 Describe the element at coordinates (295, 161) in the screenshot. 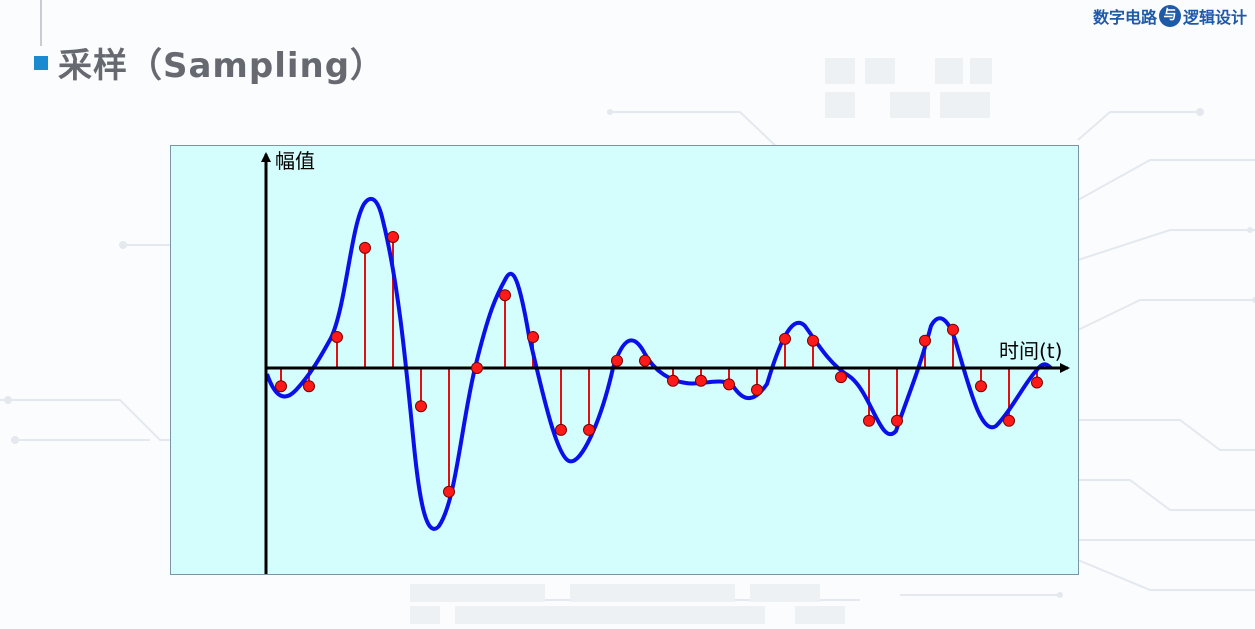

I see `y-axis-label: 幅值` at that location.